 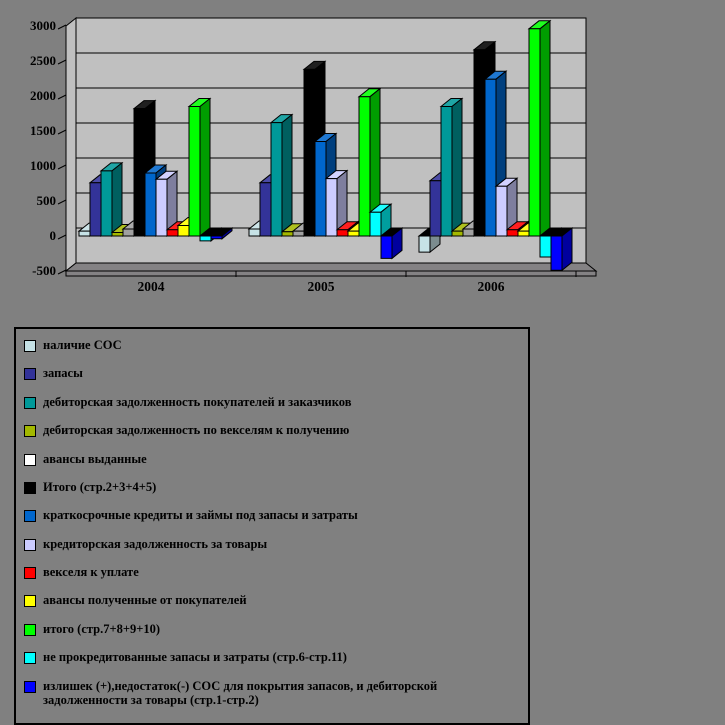 I want to click on bar-6-2004, so click(x=139, y=172).